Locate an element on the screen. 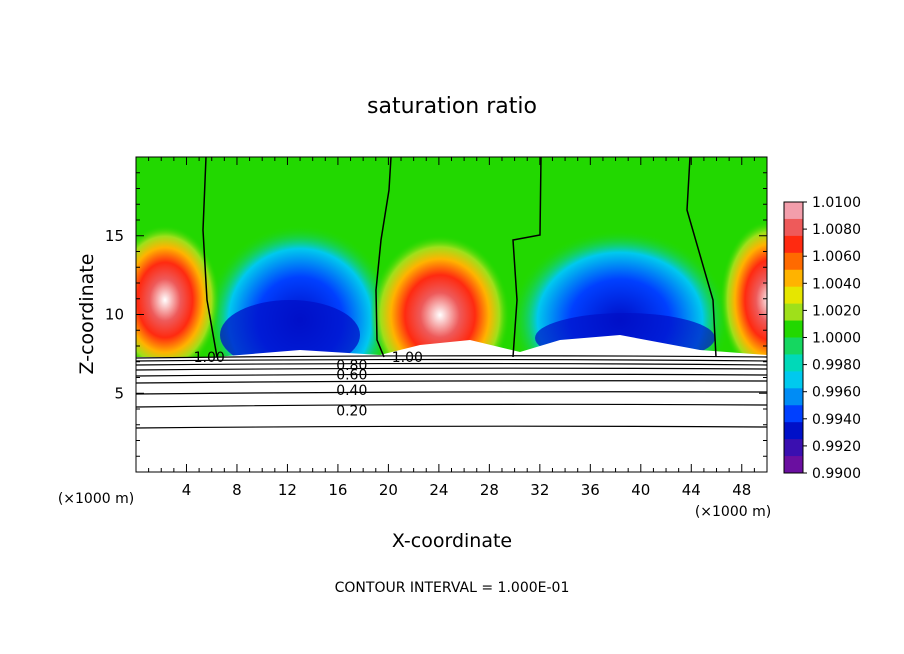 This screenshot has height=654, width=904. colorbar-label: 0.9940 is located at coordinates (836, 420).